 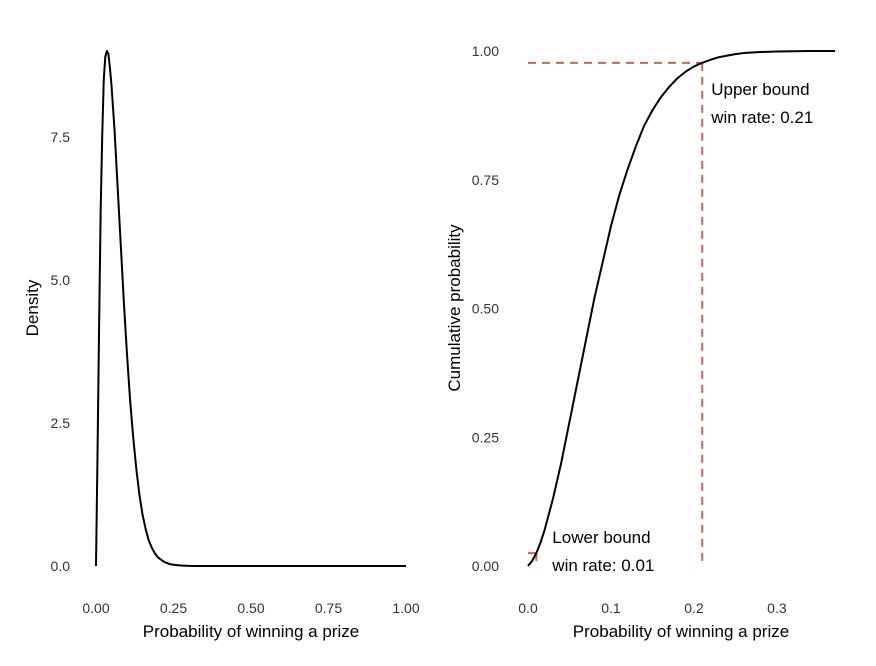 I want to click on density-x-tick-label: 0.00, so click(x=95, y=608).